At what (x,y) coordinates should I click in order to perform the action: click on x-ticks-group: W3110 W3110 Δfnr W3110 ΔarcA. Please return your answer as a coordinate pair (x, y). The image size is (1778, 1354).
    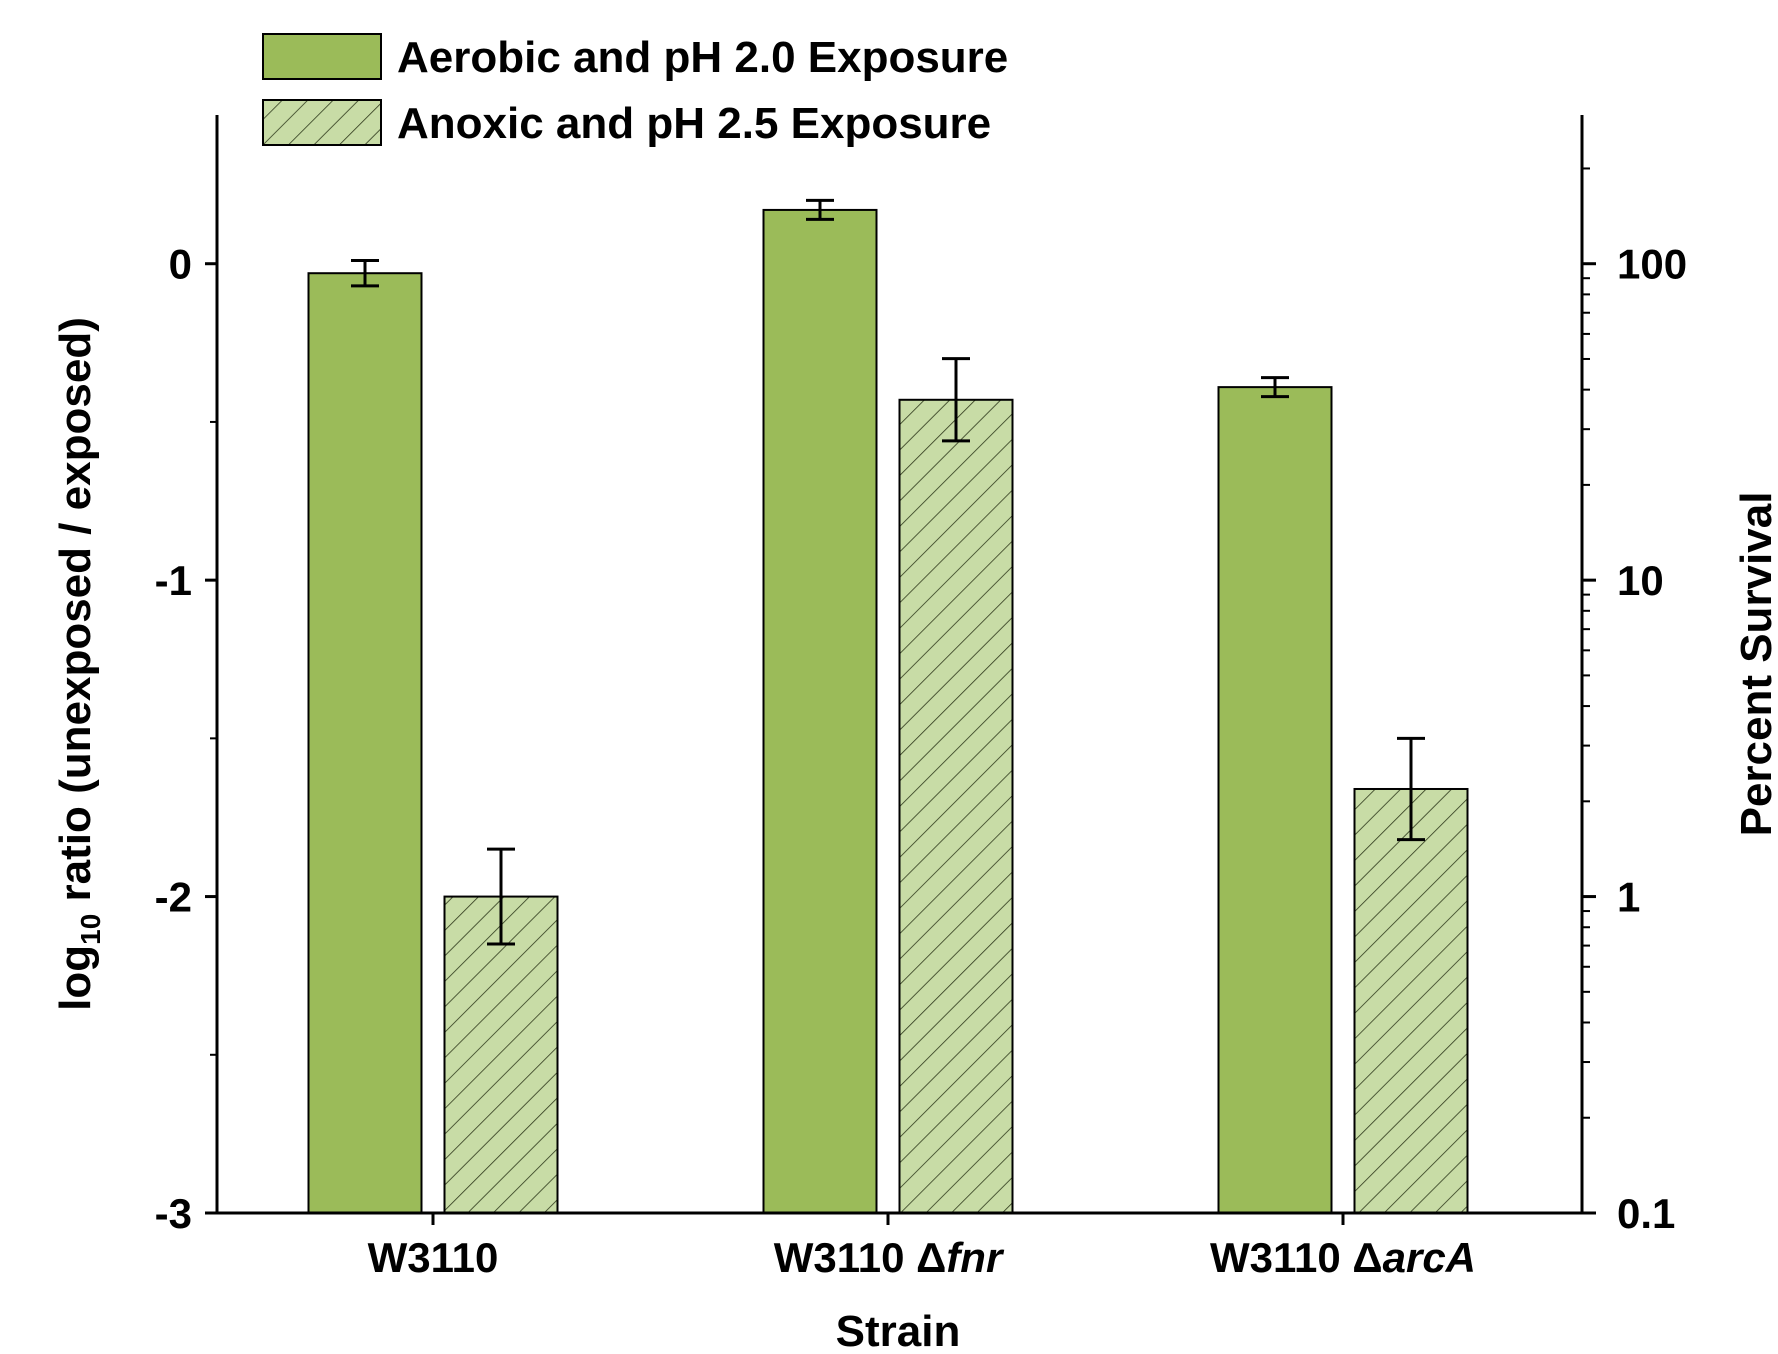
    Looking at the image, I should click on (922, 1247).